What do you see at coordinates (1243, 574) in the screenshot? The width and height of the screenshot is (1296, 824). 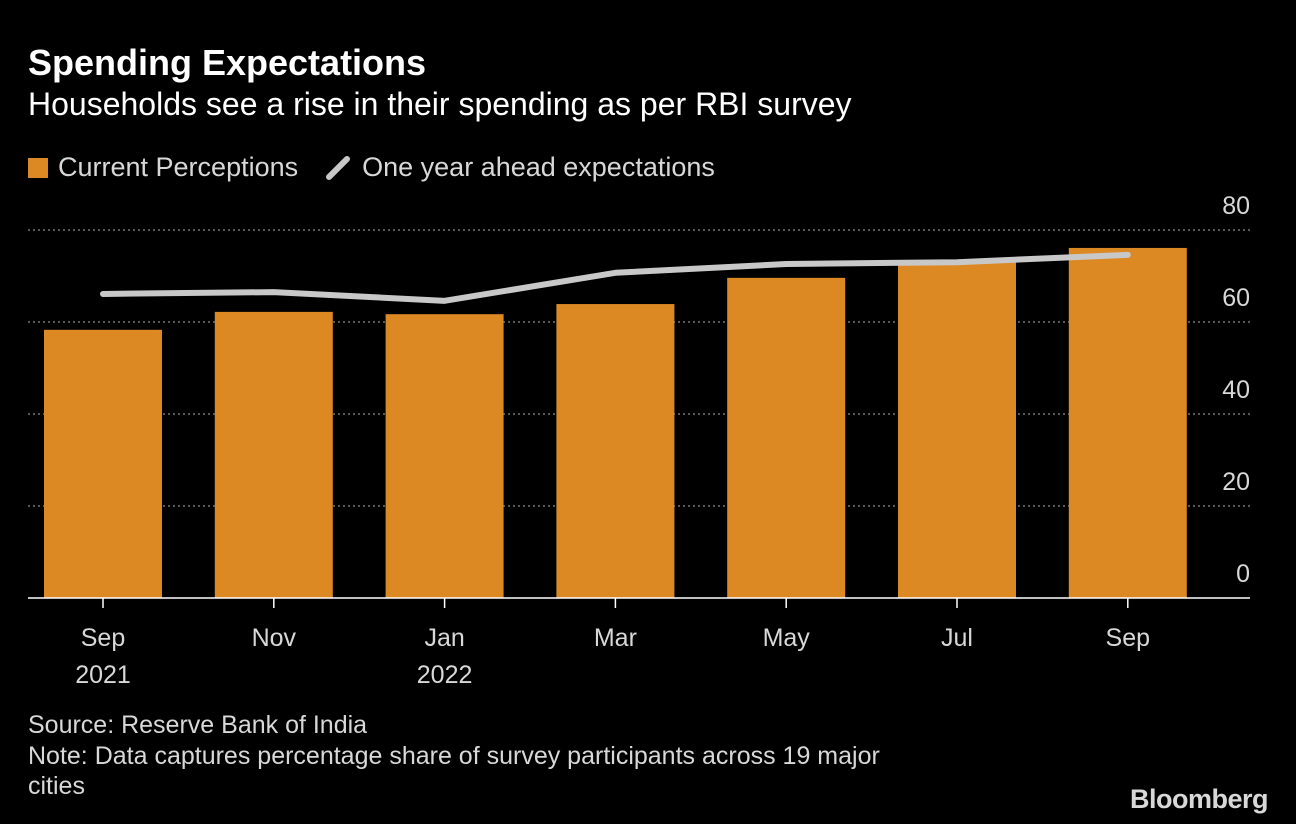 I see `y-tick-label: 0` at bounding box center [1243, 574].